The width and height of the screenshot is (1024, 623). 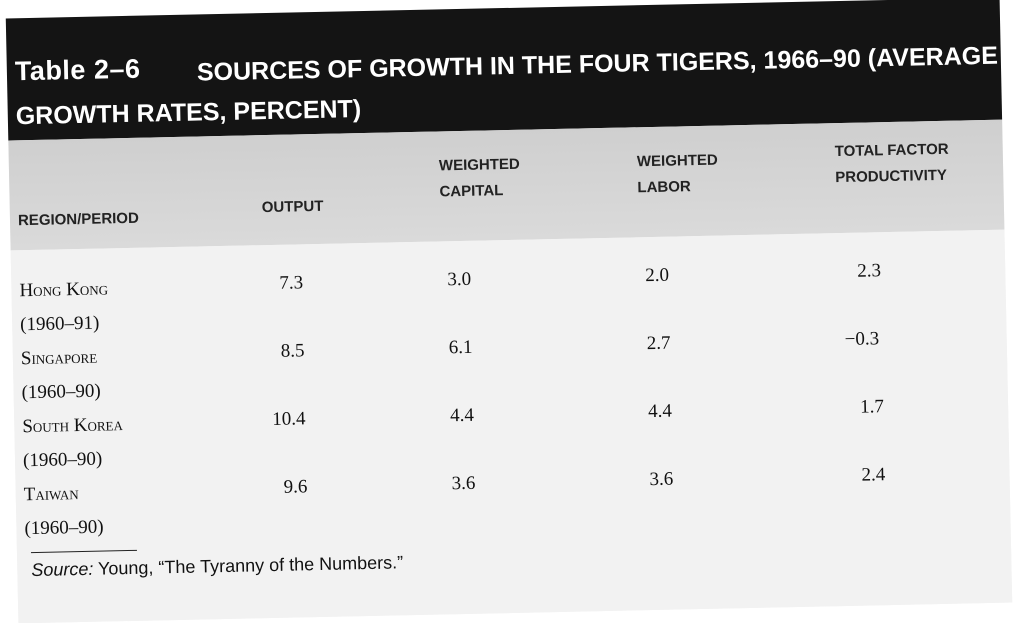 What do you see at coordinates (460, 347) in the screenshot?
I see `capital-value: 6.1` at bounding box center [460, 347].